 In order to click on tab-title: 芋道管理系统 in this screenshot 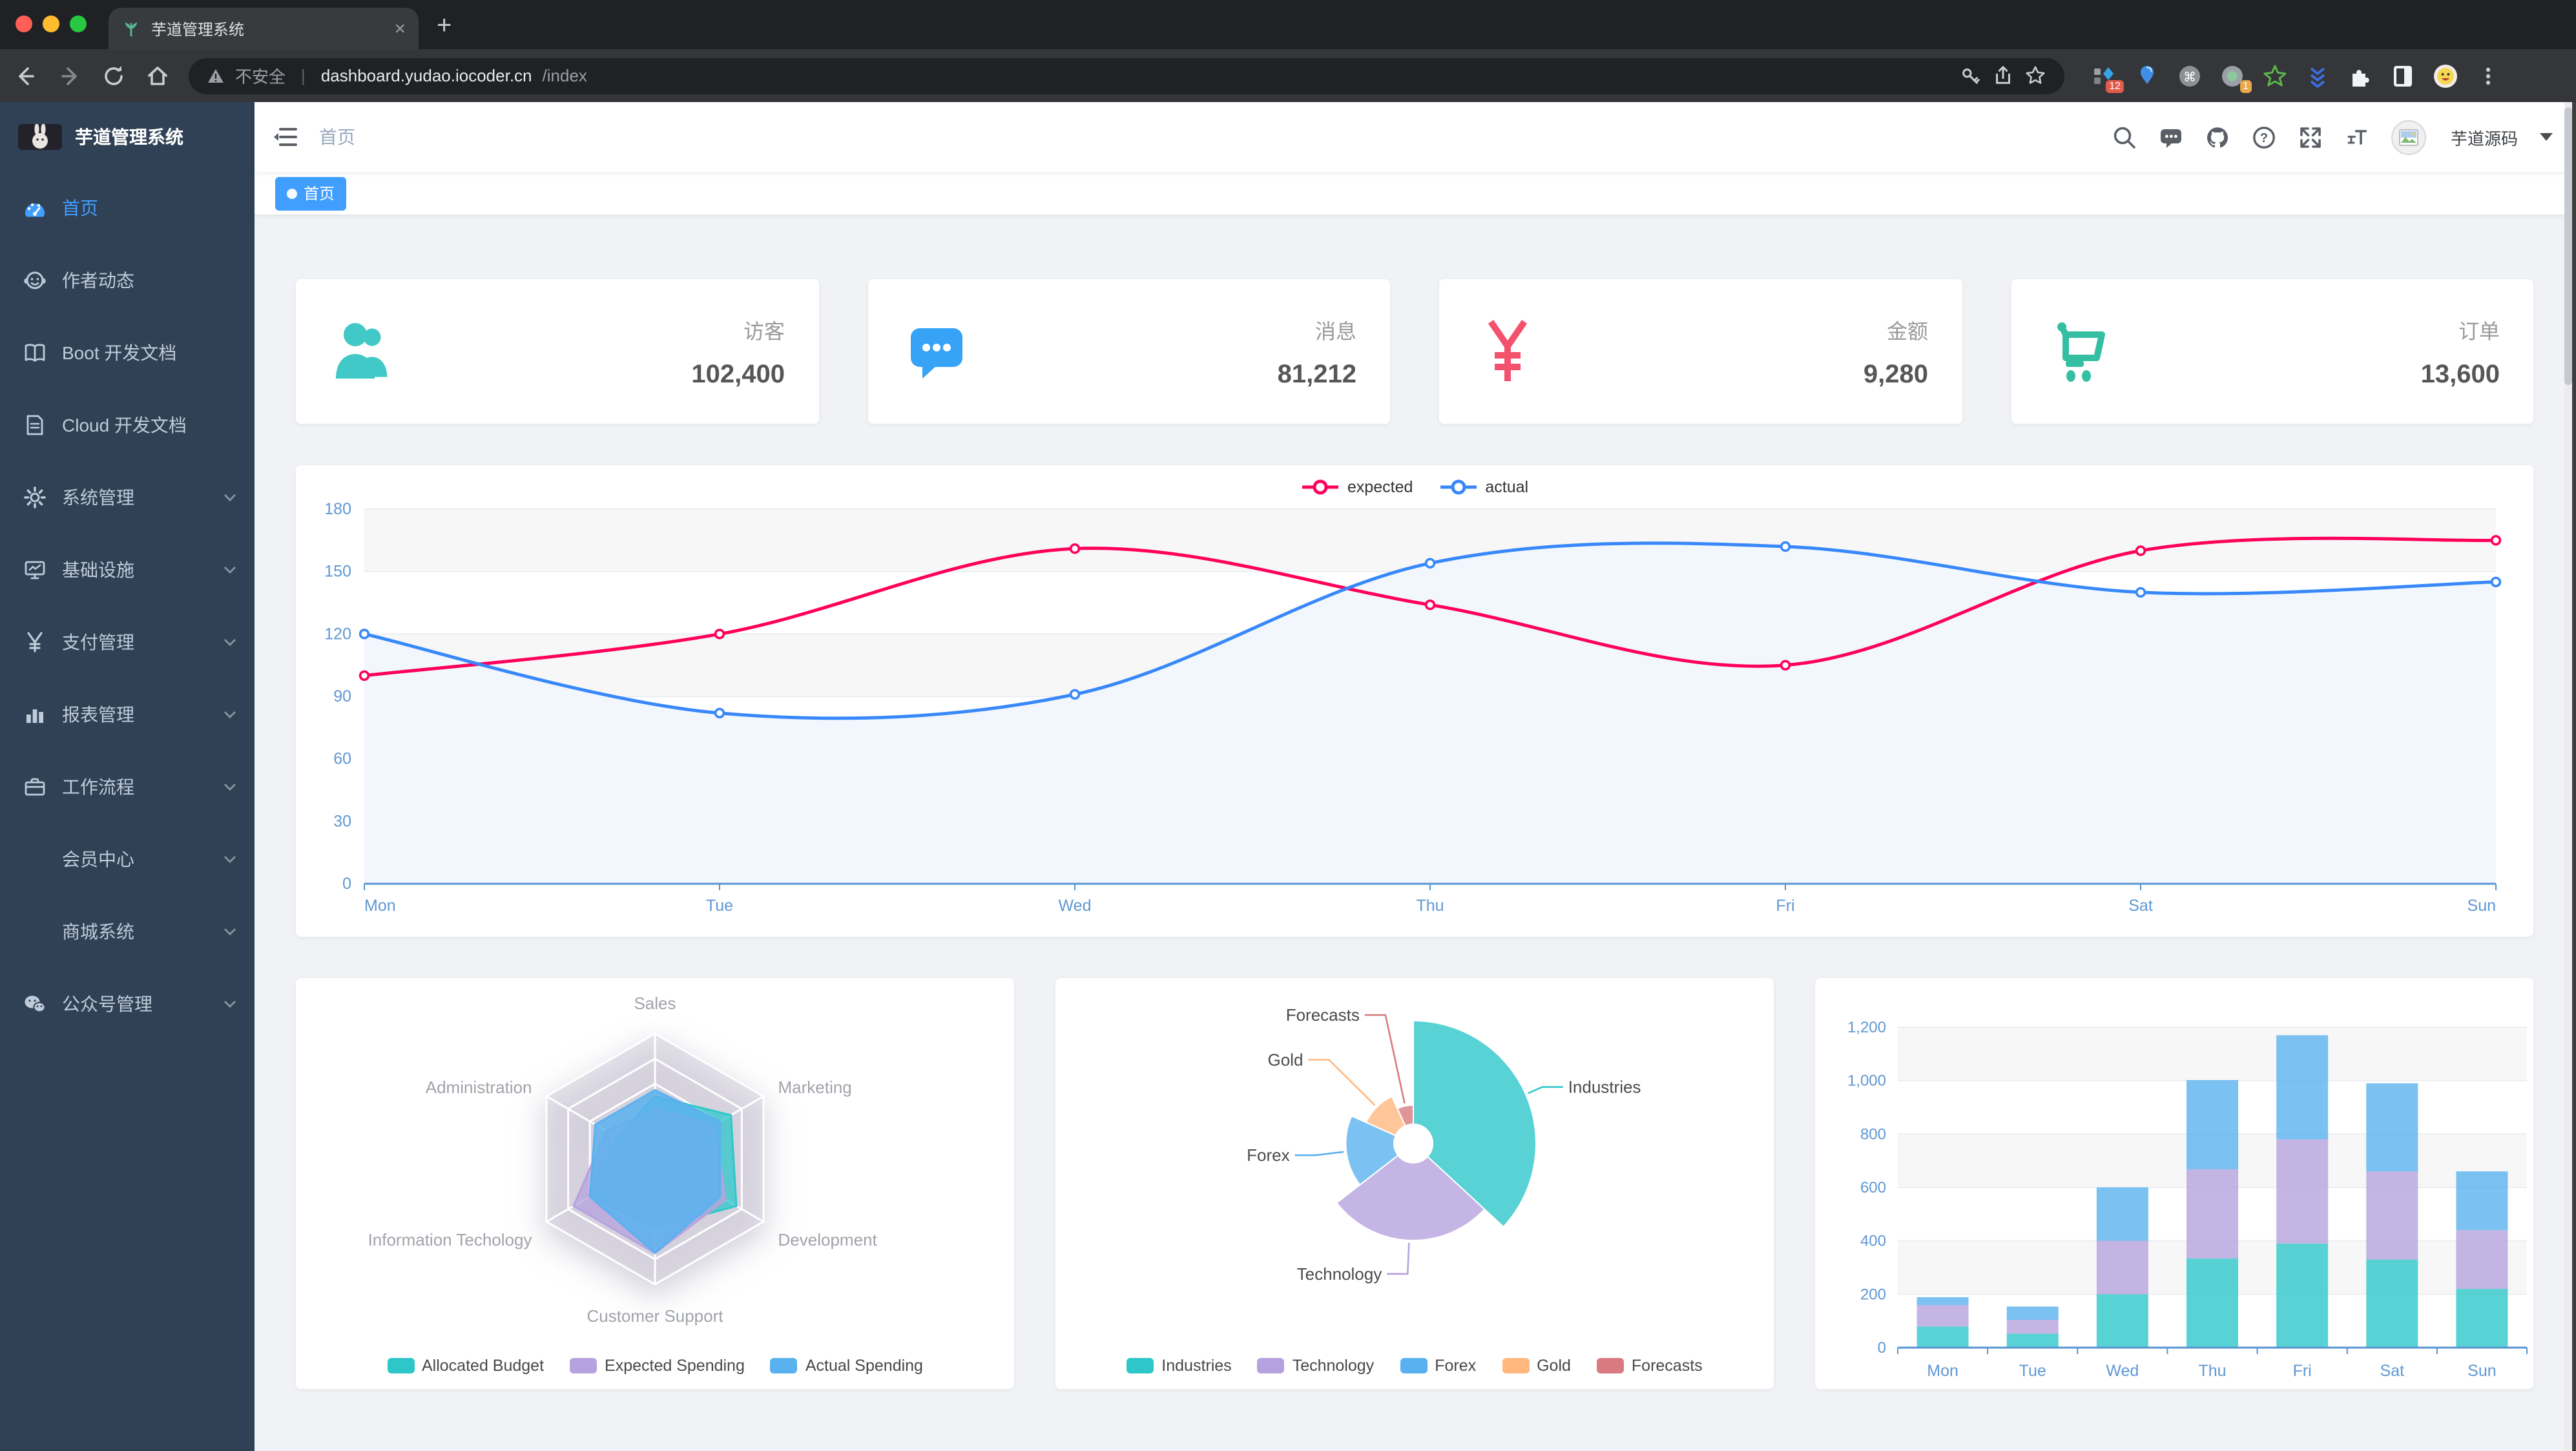, I will do `click(198, 29)`.